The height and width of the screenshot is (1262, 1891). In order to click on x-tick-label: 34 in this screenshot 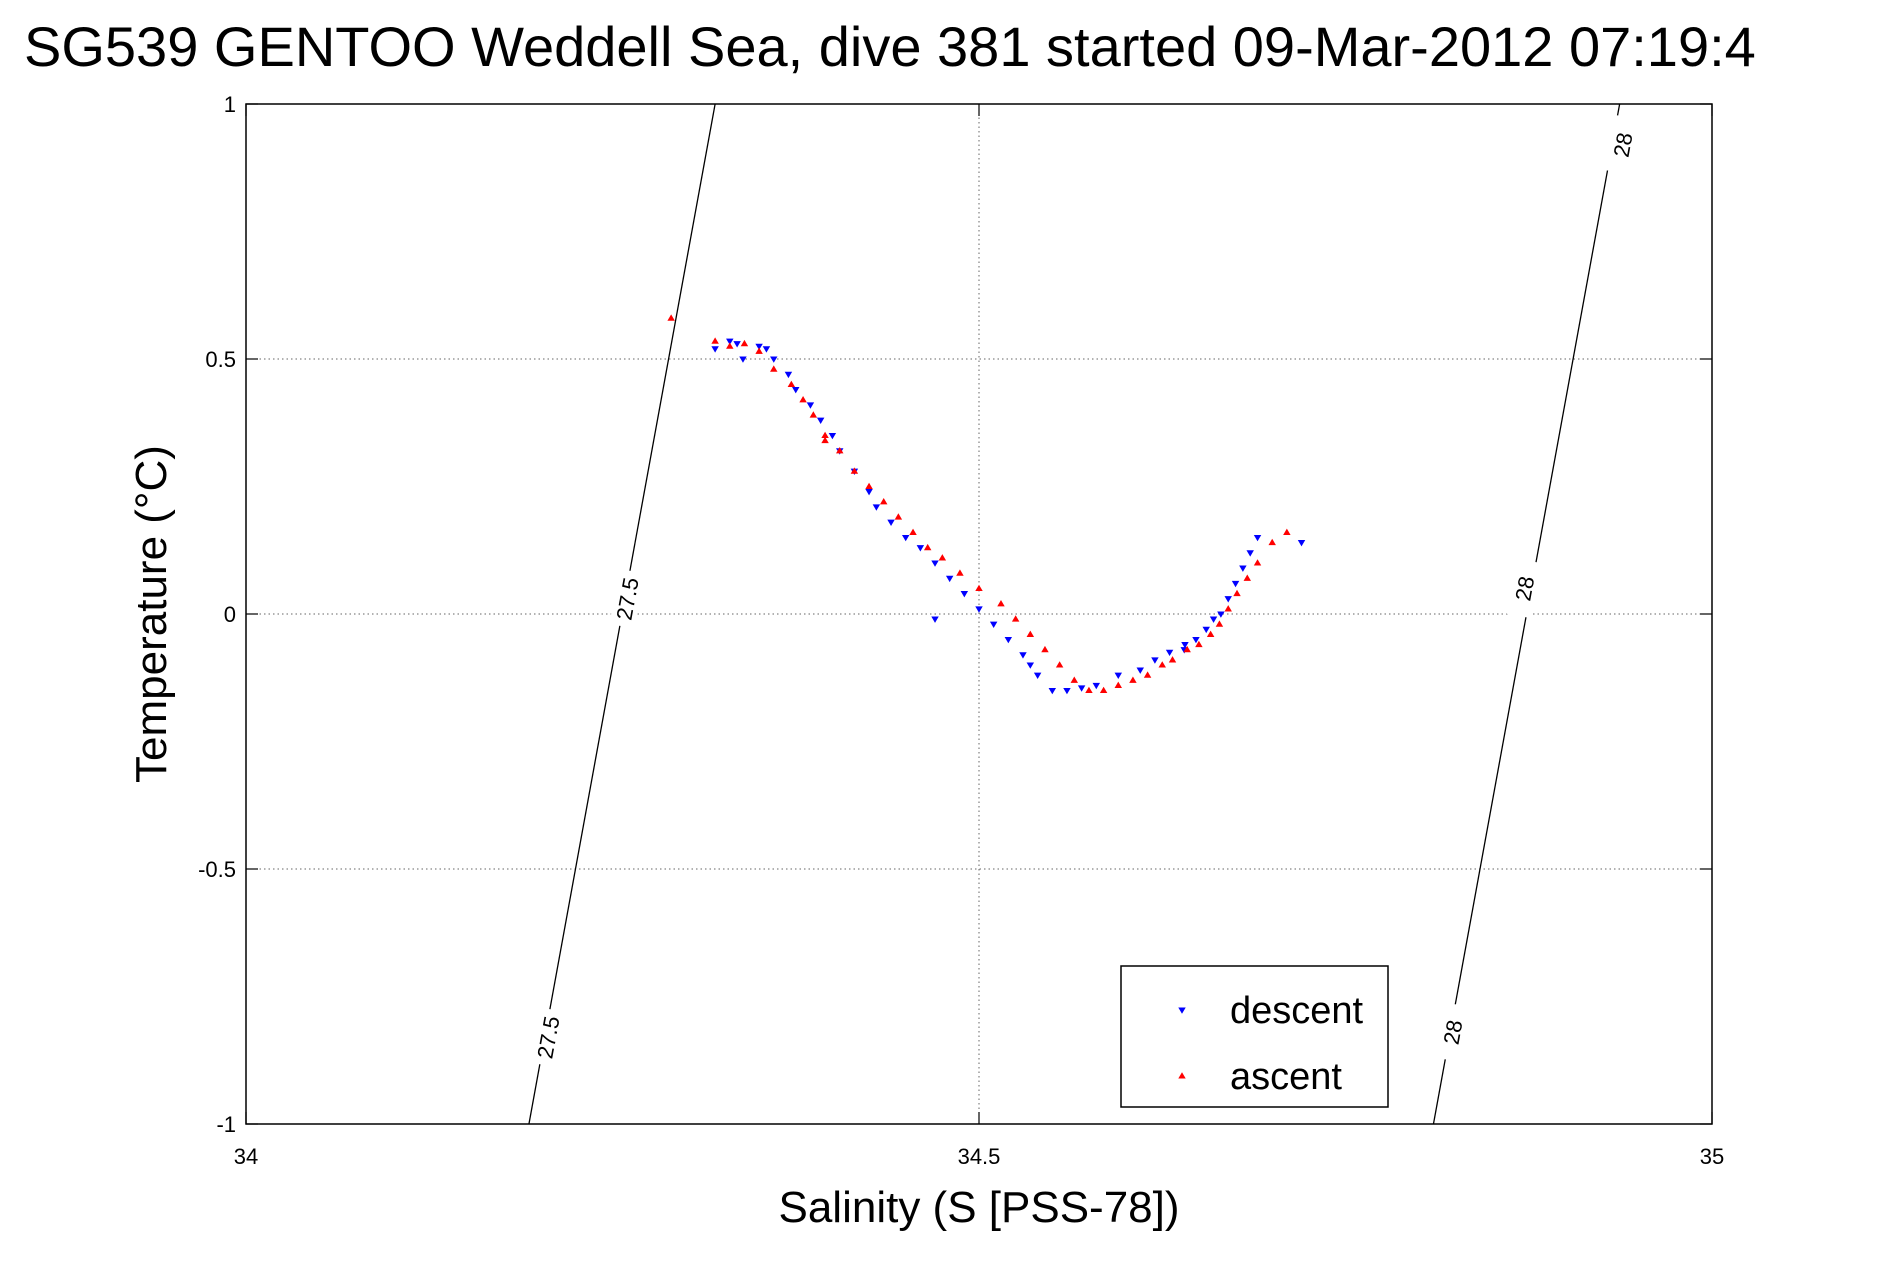, I will do `click(246, 1156)`.